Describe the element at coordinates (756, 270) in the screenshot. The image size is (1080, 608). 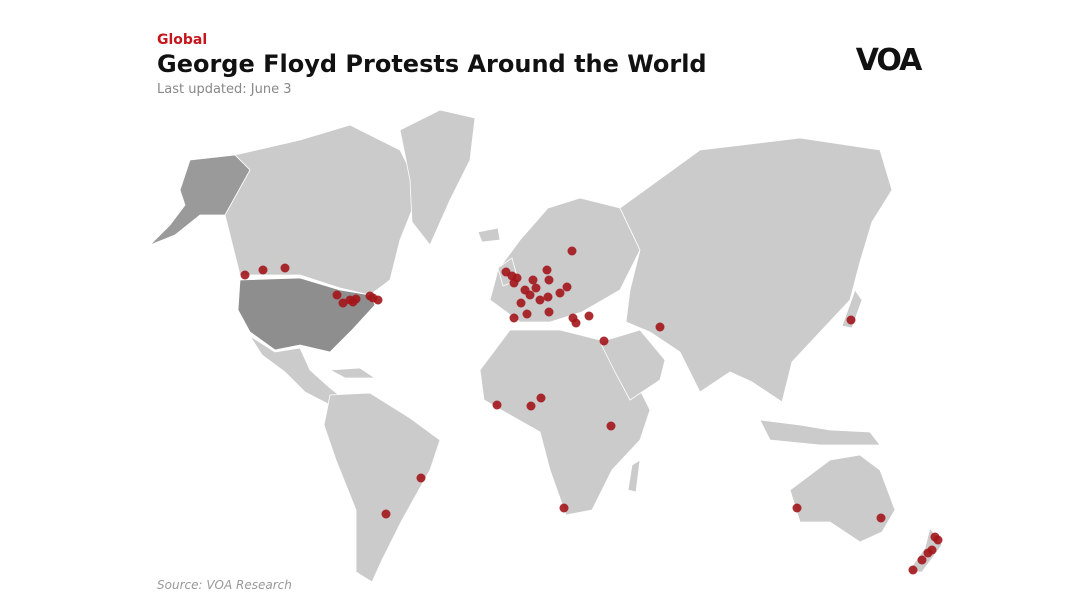
I see `asia` at that location.